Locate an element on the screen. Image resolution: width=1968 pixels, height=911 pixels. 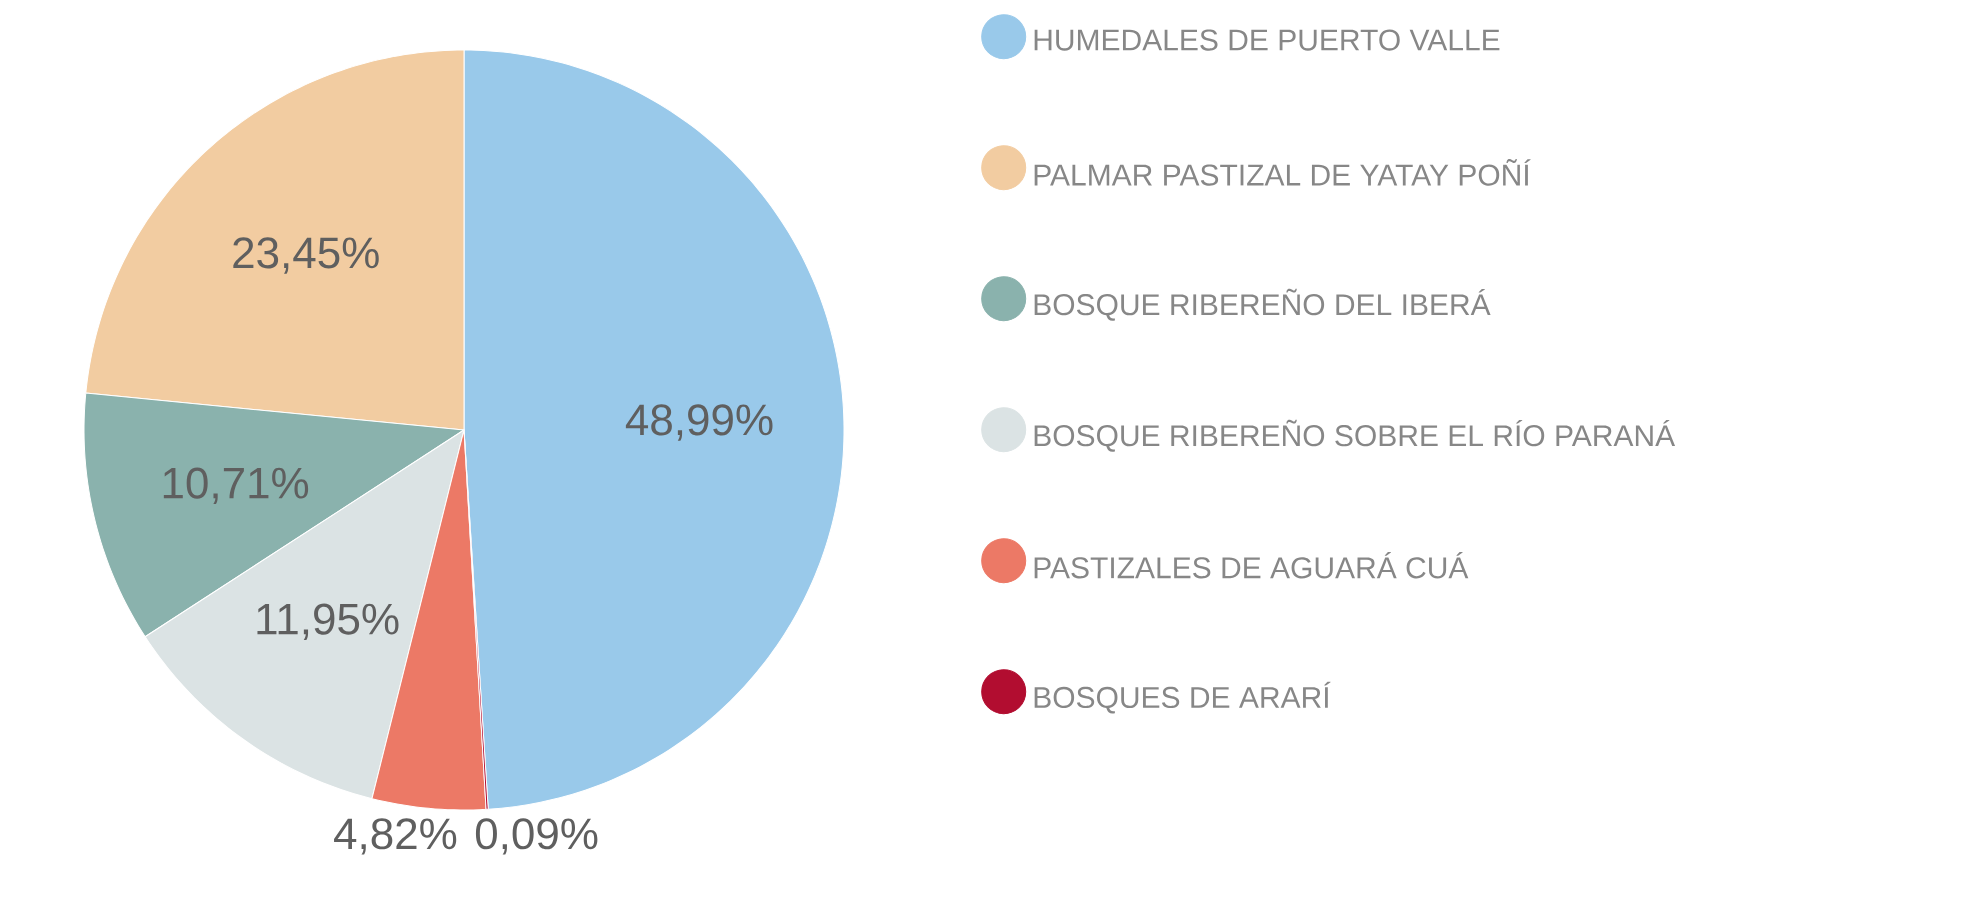
legend-label: HUMEDALES DE PUERTO VALLE is located at coordinates (1267, 40).